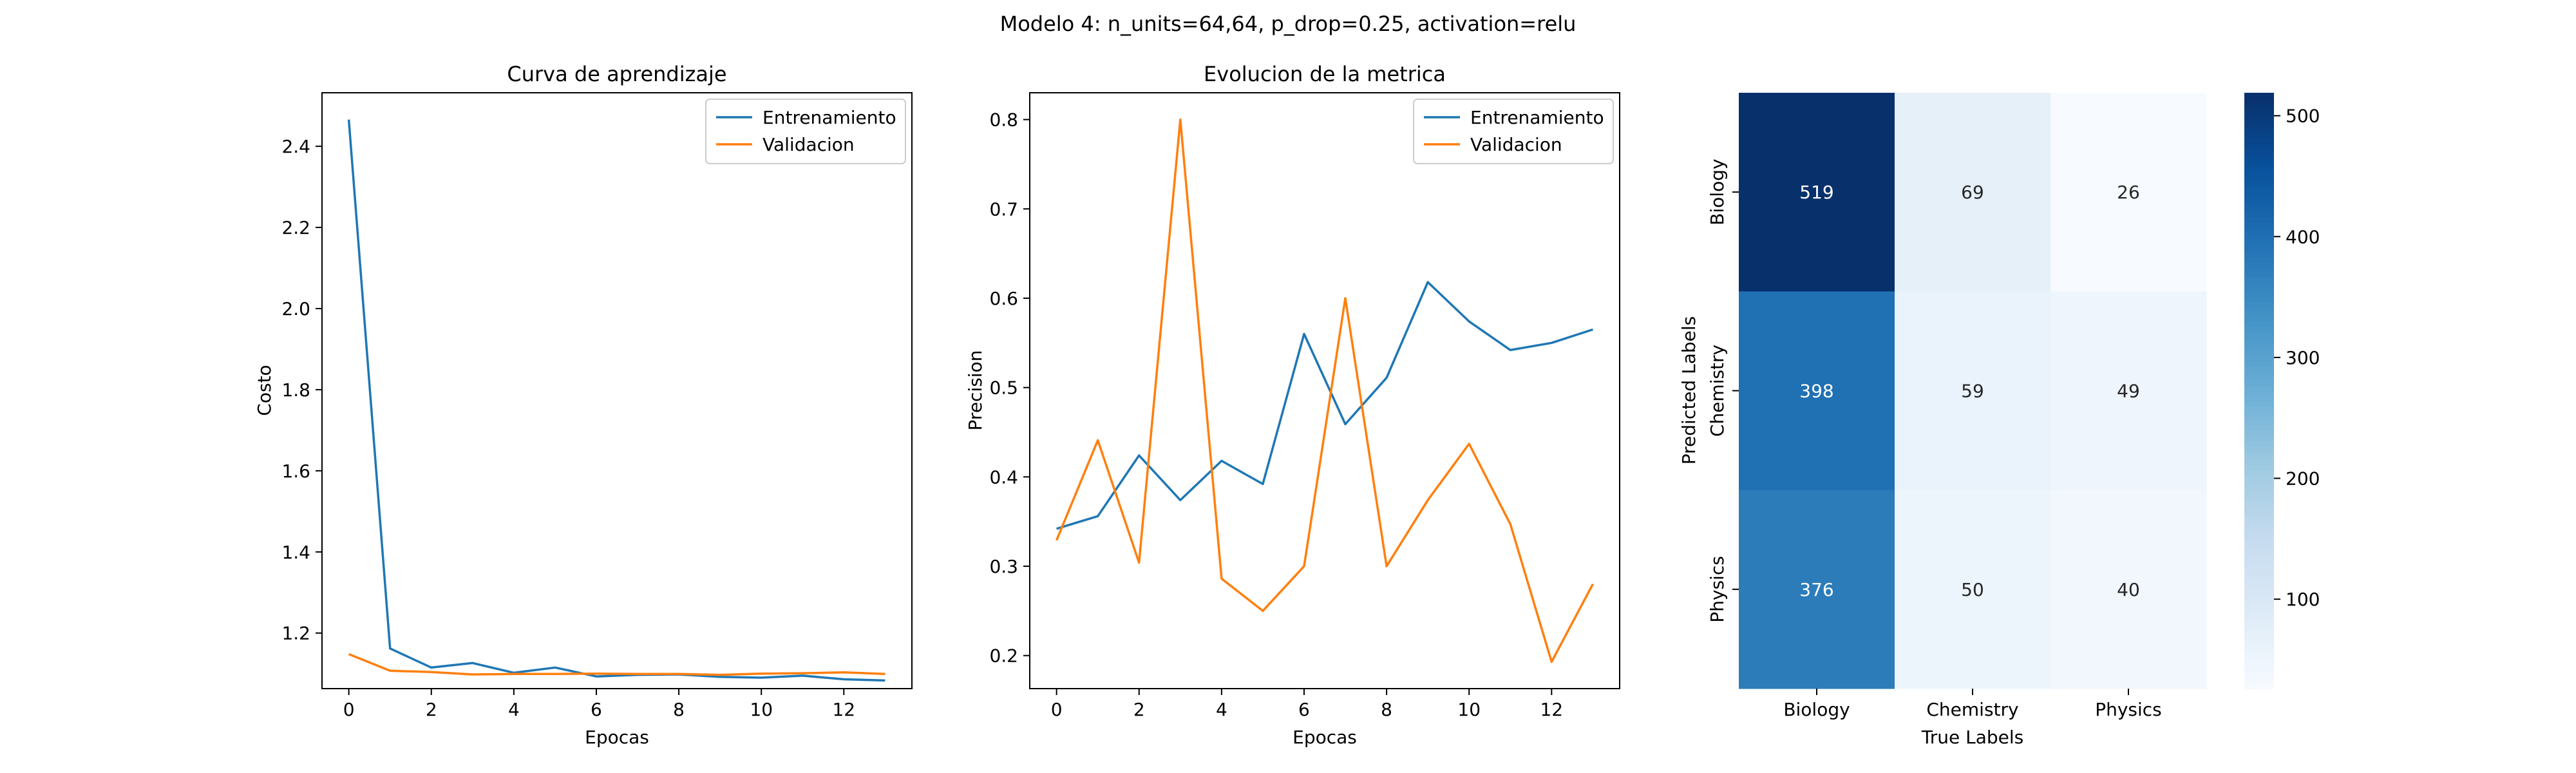  What do you see at coordinates (1551, 709) in the screenshot?
I see `precision-x-tick-label: 12` at bounding box center [1551, 709].